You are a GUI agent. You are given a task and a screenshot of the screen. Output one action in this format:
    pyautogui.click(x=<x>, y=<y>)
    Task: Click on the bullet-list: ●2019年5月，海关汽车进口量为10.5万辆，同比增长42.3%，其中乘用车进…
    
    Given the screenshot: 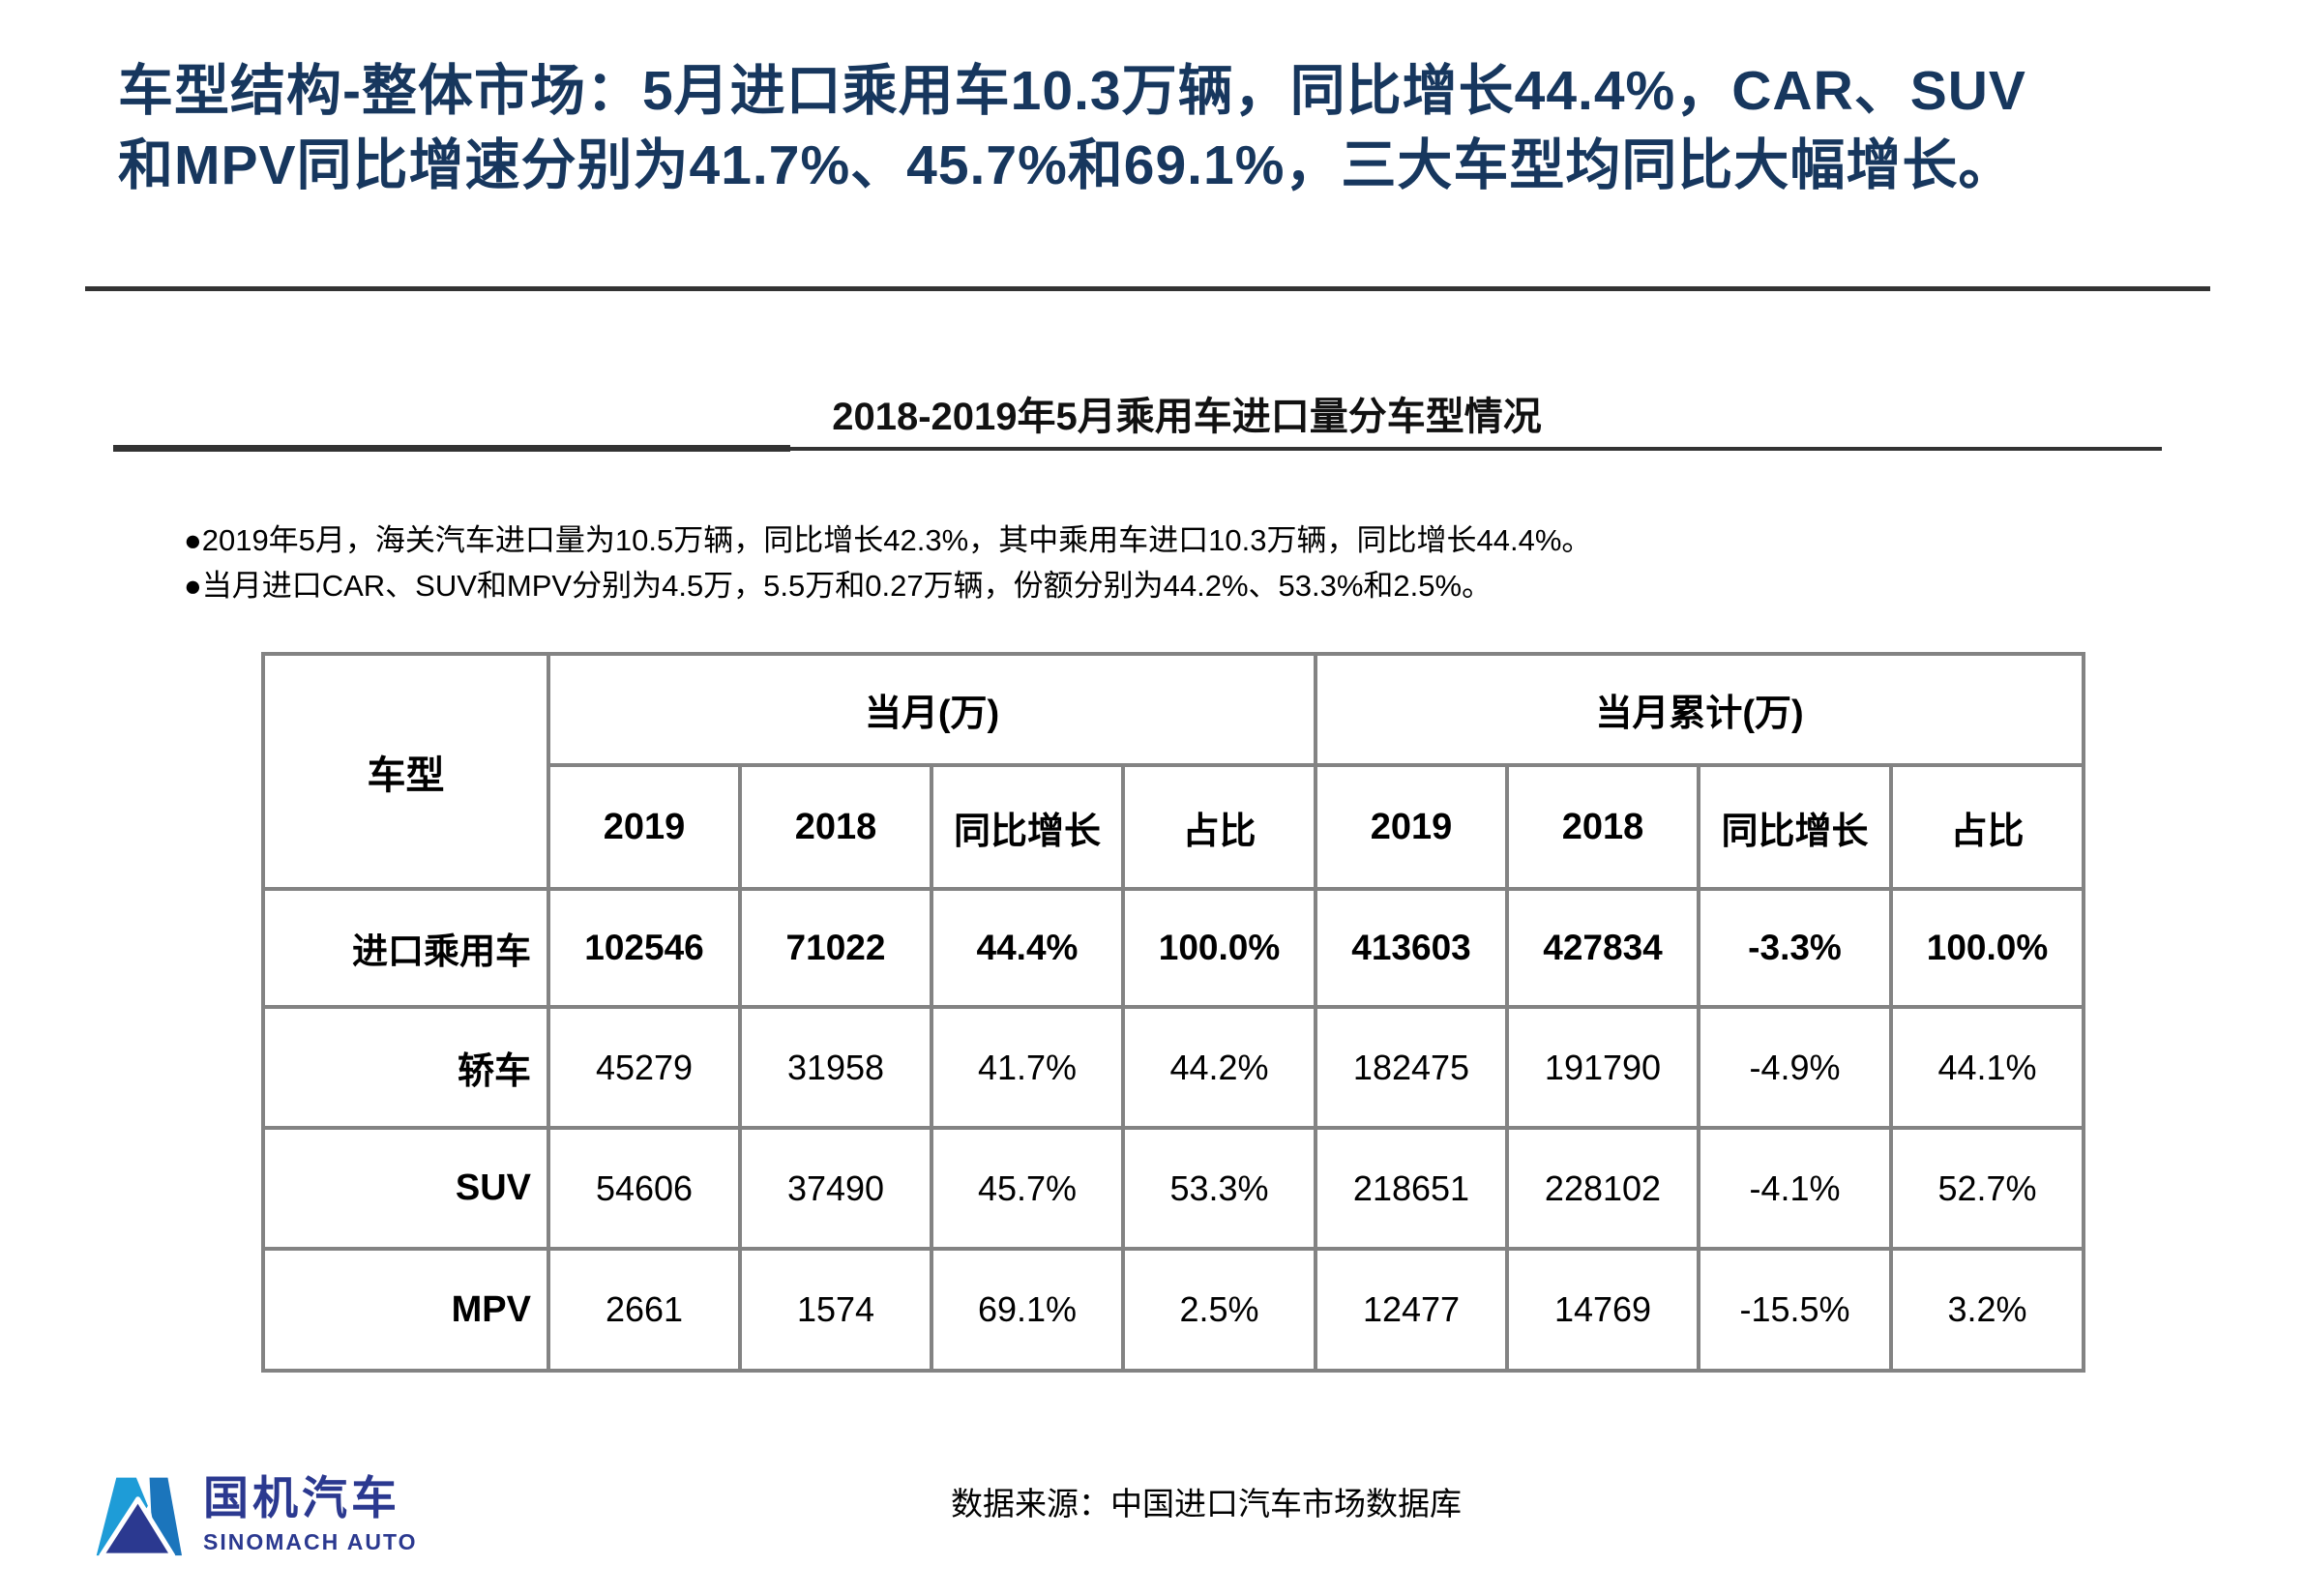 What is the action you would take?
    pyautogui.click(x=1175, y=562)
    